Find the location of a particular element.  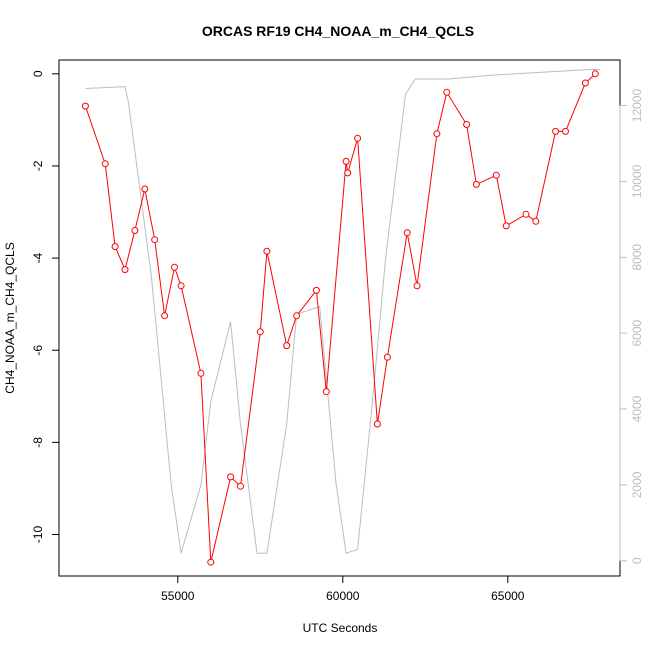

x-tick-label: 65000 is located at coordinates (508, 596).